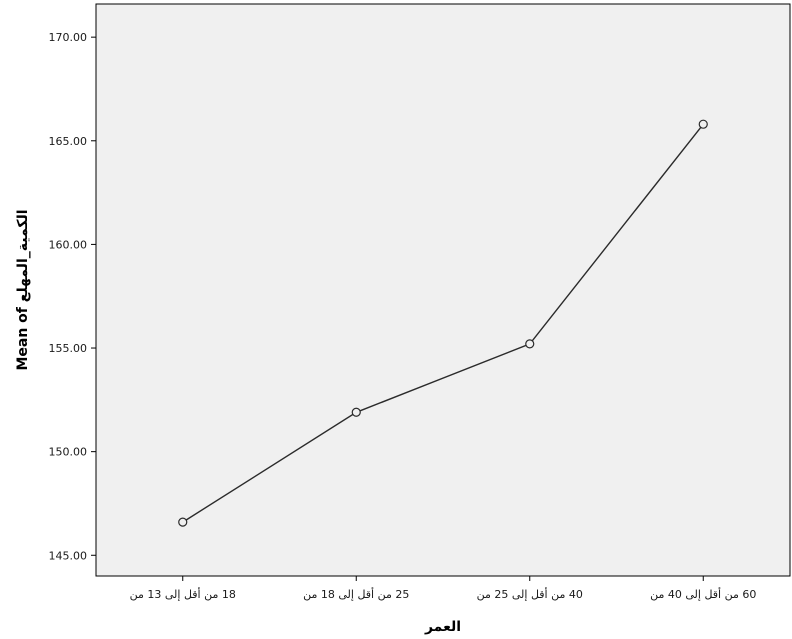 This screenshot has height=639, width=792. Describe the element at coordinates (68, 37) in the screenshot. I see `y-tick-label: 170.00` at that location.